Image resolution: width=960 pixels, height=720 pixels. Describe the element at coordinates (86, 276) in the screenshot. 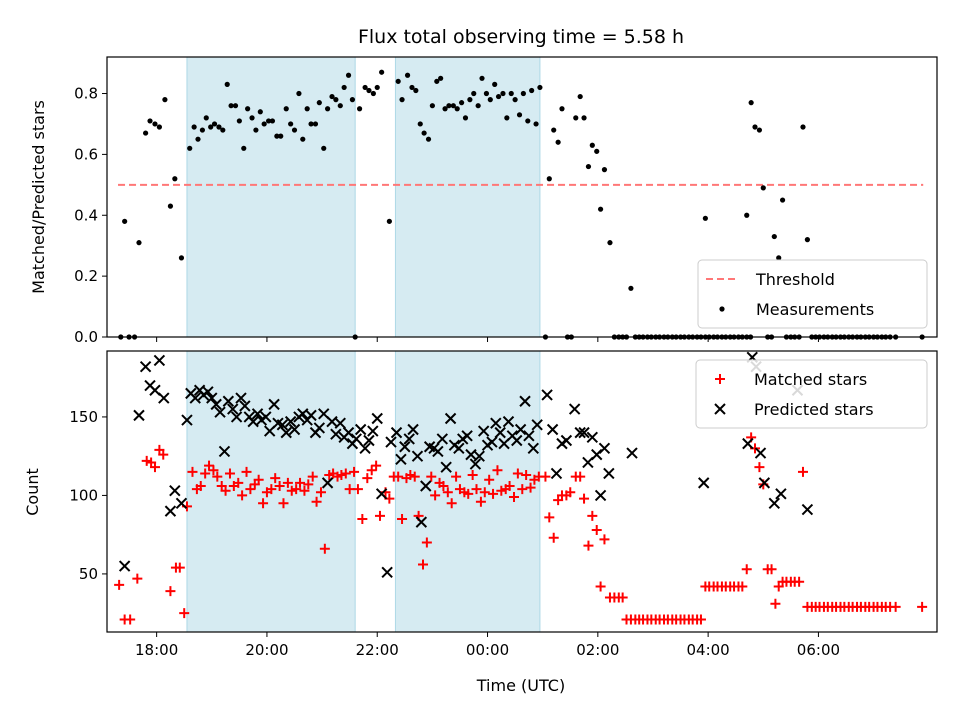

I see `y-tick-label: 0.2` at that location.